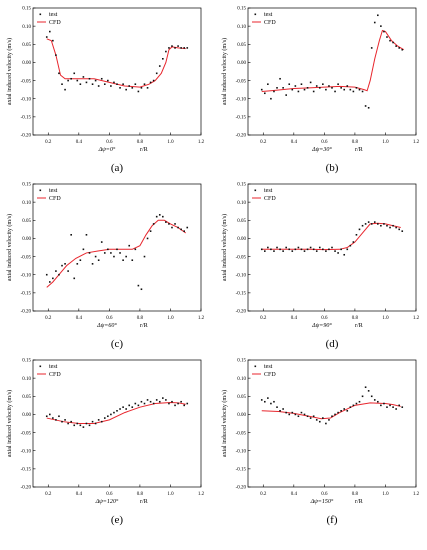  Describe the element at coordinates (26, 118) in the screenshot. I see `y-tick-label: -0.15` at that location.